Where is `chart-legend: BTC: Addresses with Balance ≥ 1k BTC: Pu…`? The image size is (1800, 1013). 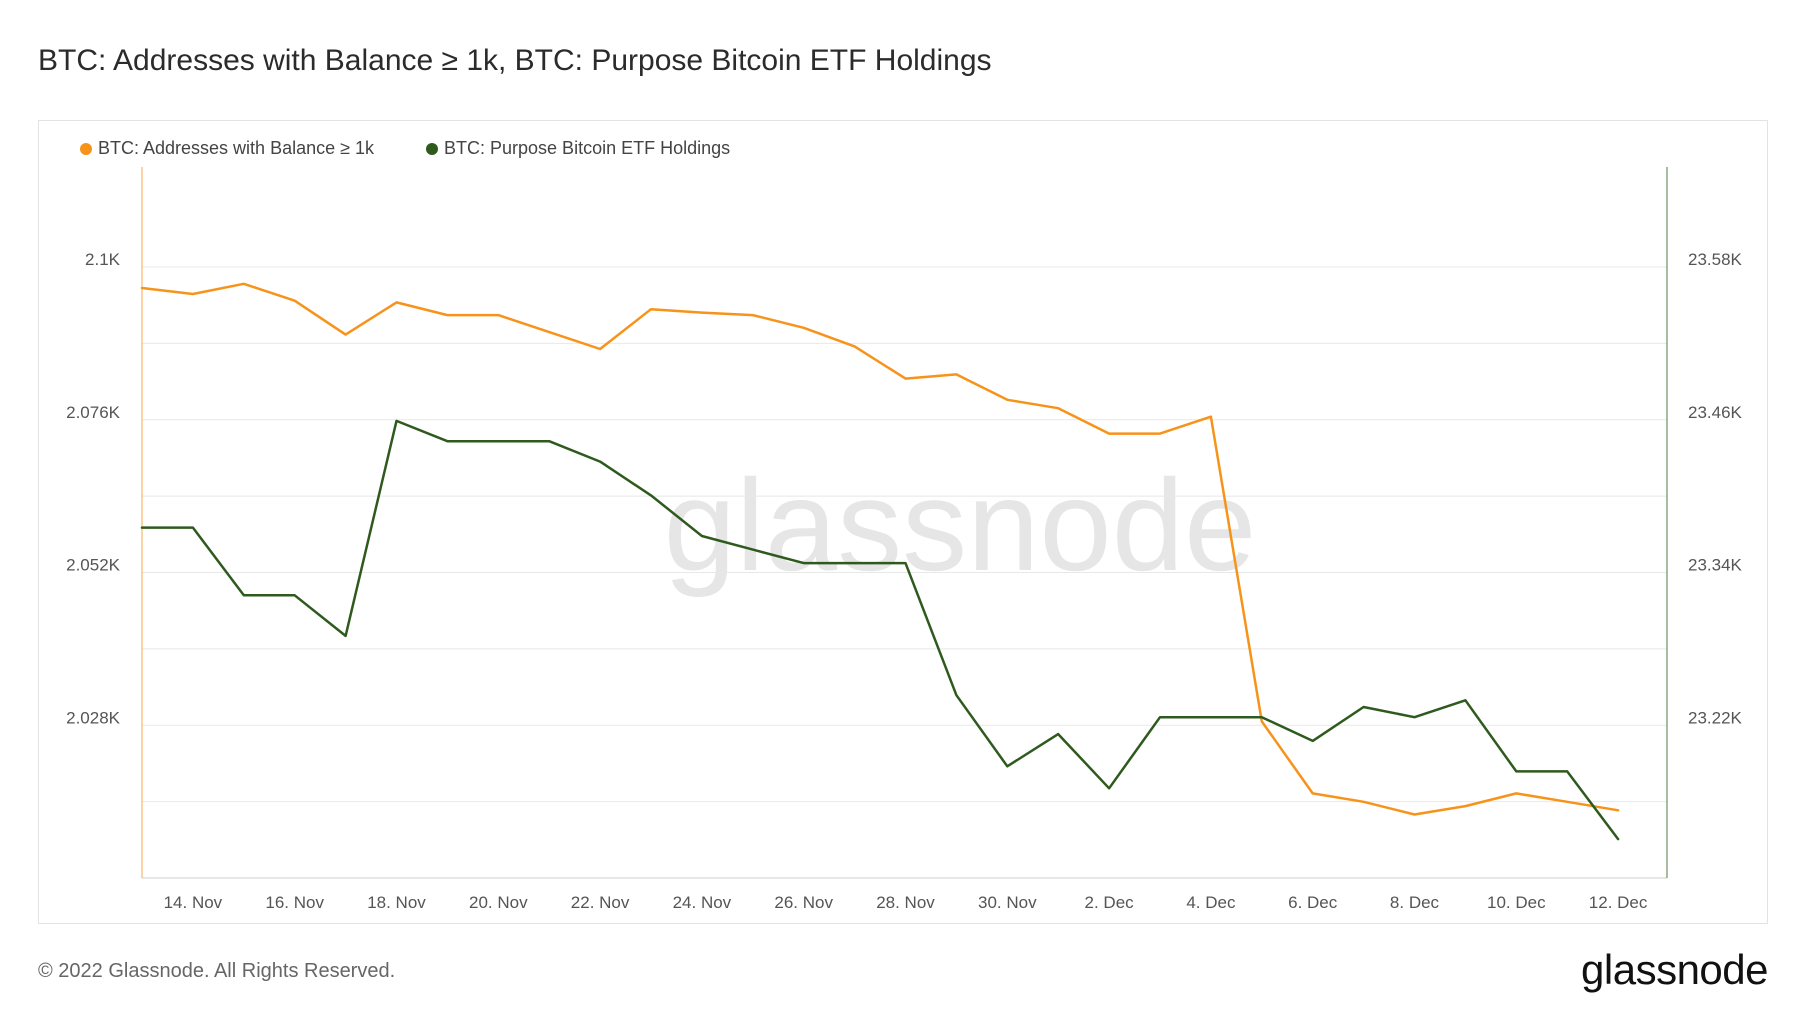
chart-legend: BTC: Addresses with Balance ≥ 1k BTC: Pu… is located at coordinates (405, 148).